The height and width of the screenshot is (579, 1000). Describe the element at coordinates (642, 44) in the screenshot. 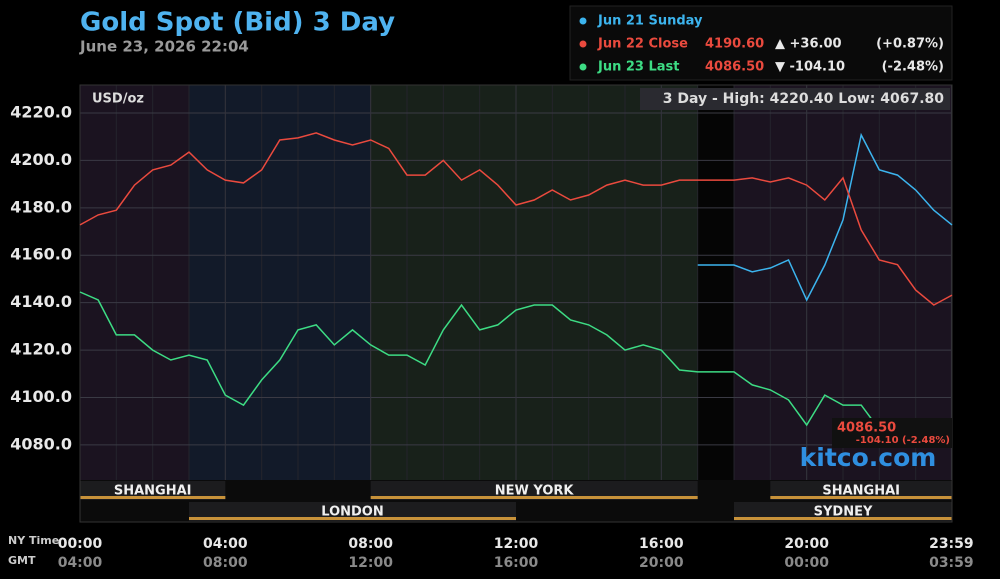

I see `legend-label: Jun 22 Close` at that location.